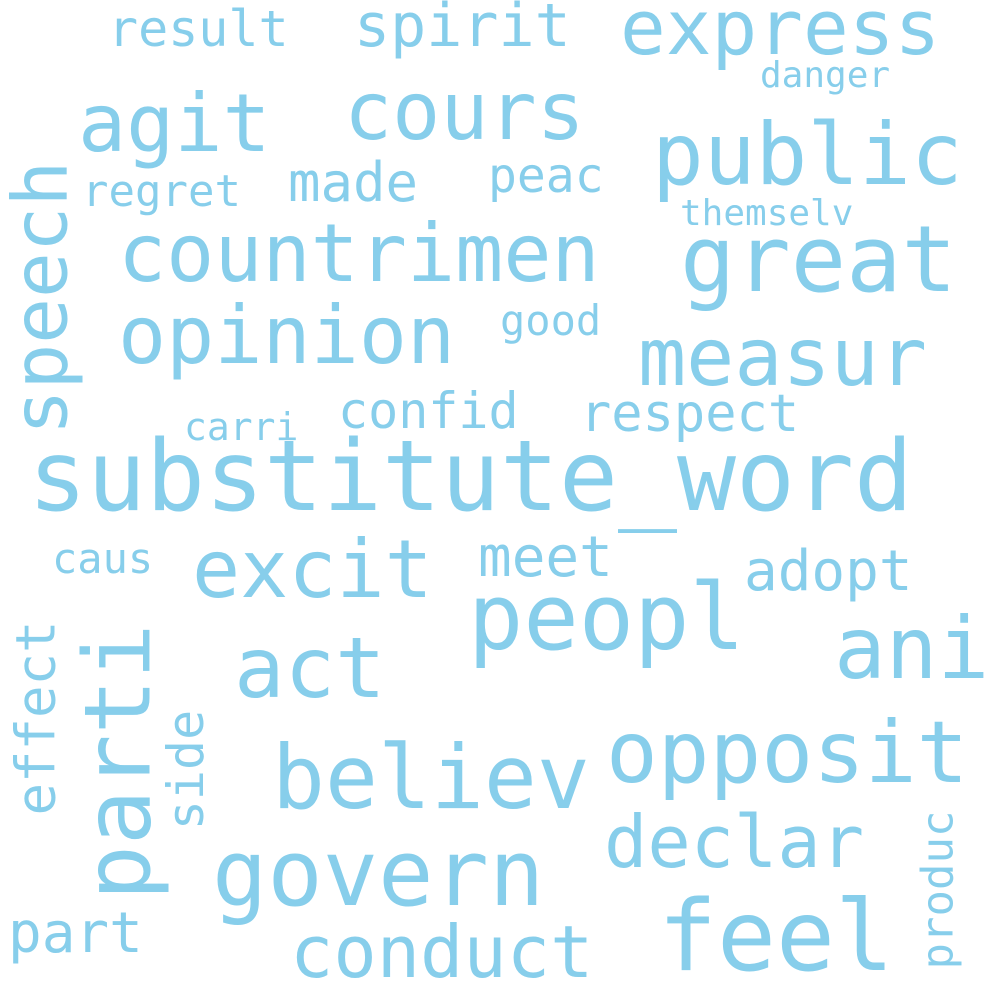 This screenshot has width=1000, height=1000. What do you see at coordinates (198, 29) in the screenshot?
I see `word-result: result` at bounding box center [198, 29].